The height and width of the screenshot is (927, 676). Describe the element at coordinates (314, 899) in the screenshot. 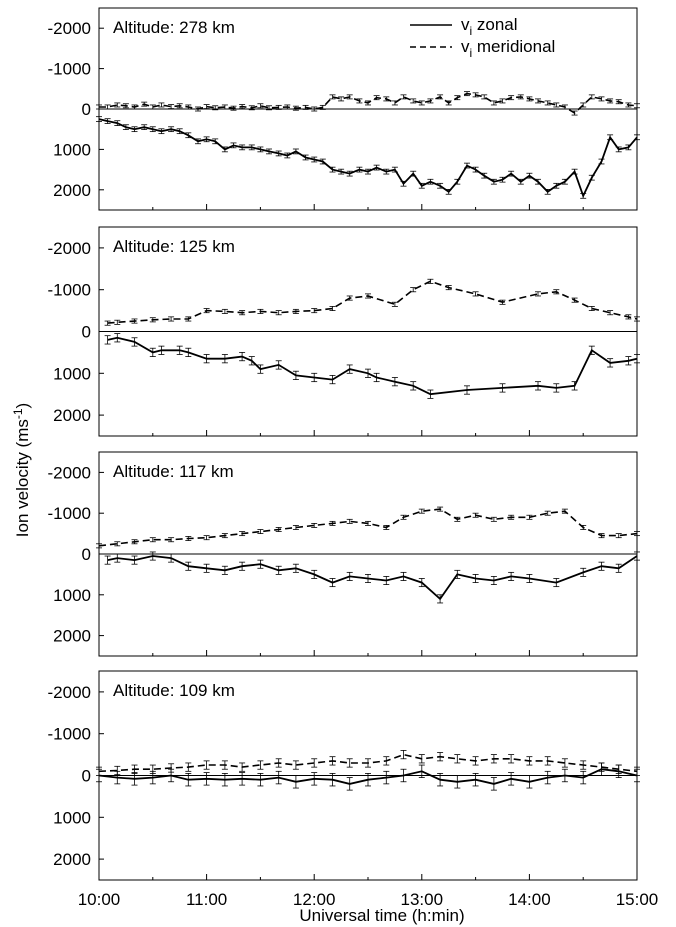

I see `x-tick-label: 12:00` at that location.